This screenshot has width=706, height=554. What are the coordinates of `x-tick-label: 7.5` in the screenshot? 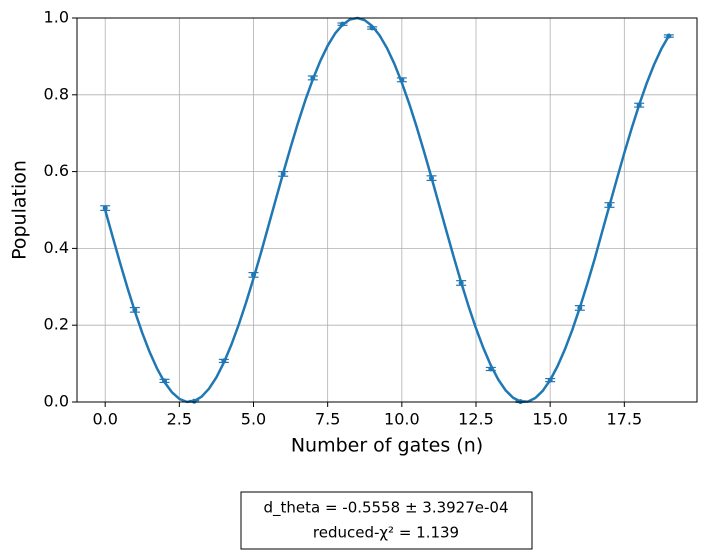 It's located at (327, 419).